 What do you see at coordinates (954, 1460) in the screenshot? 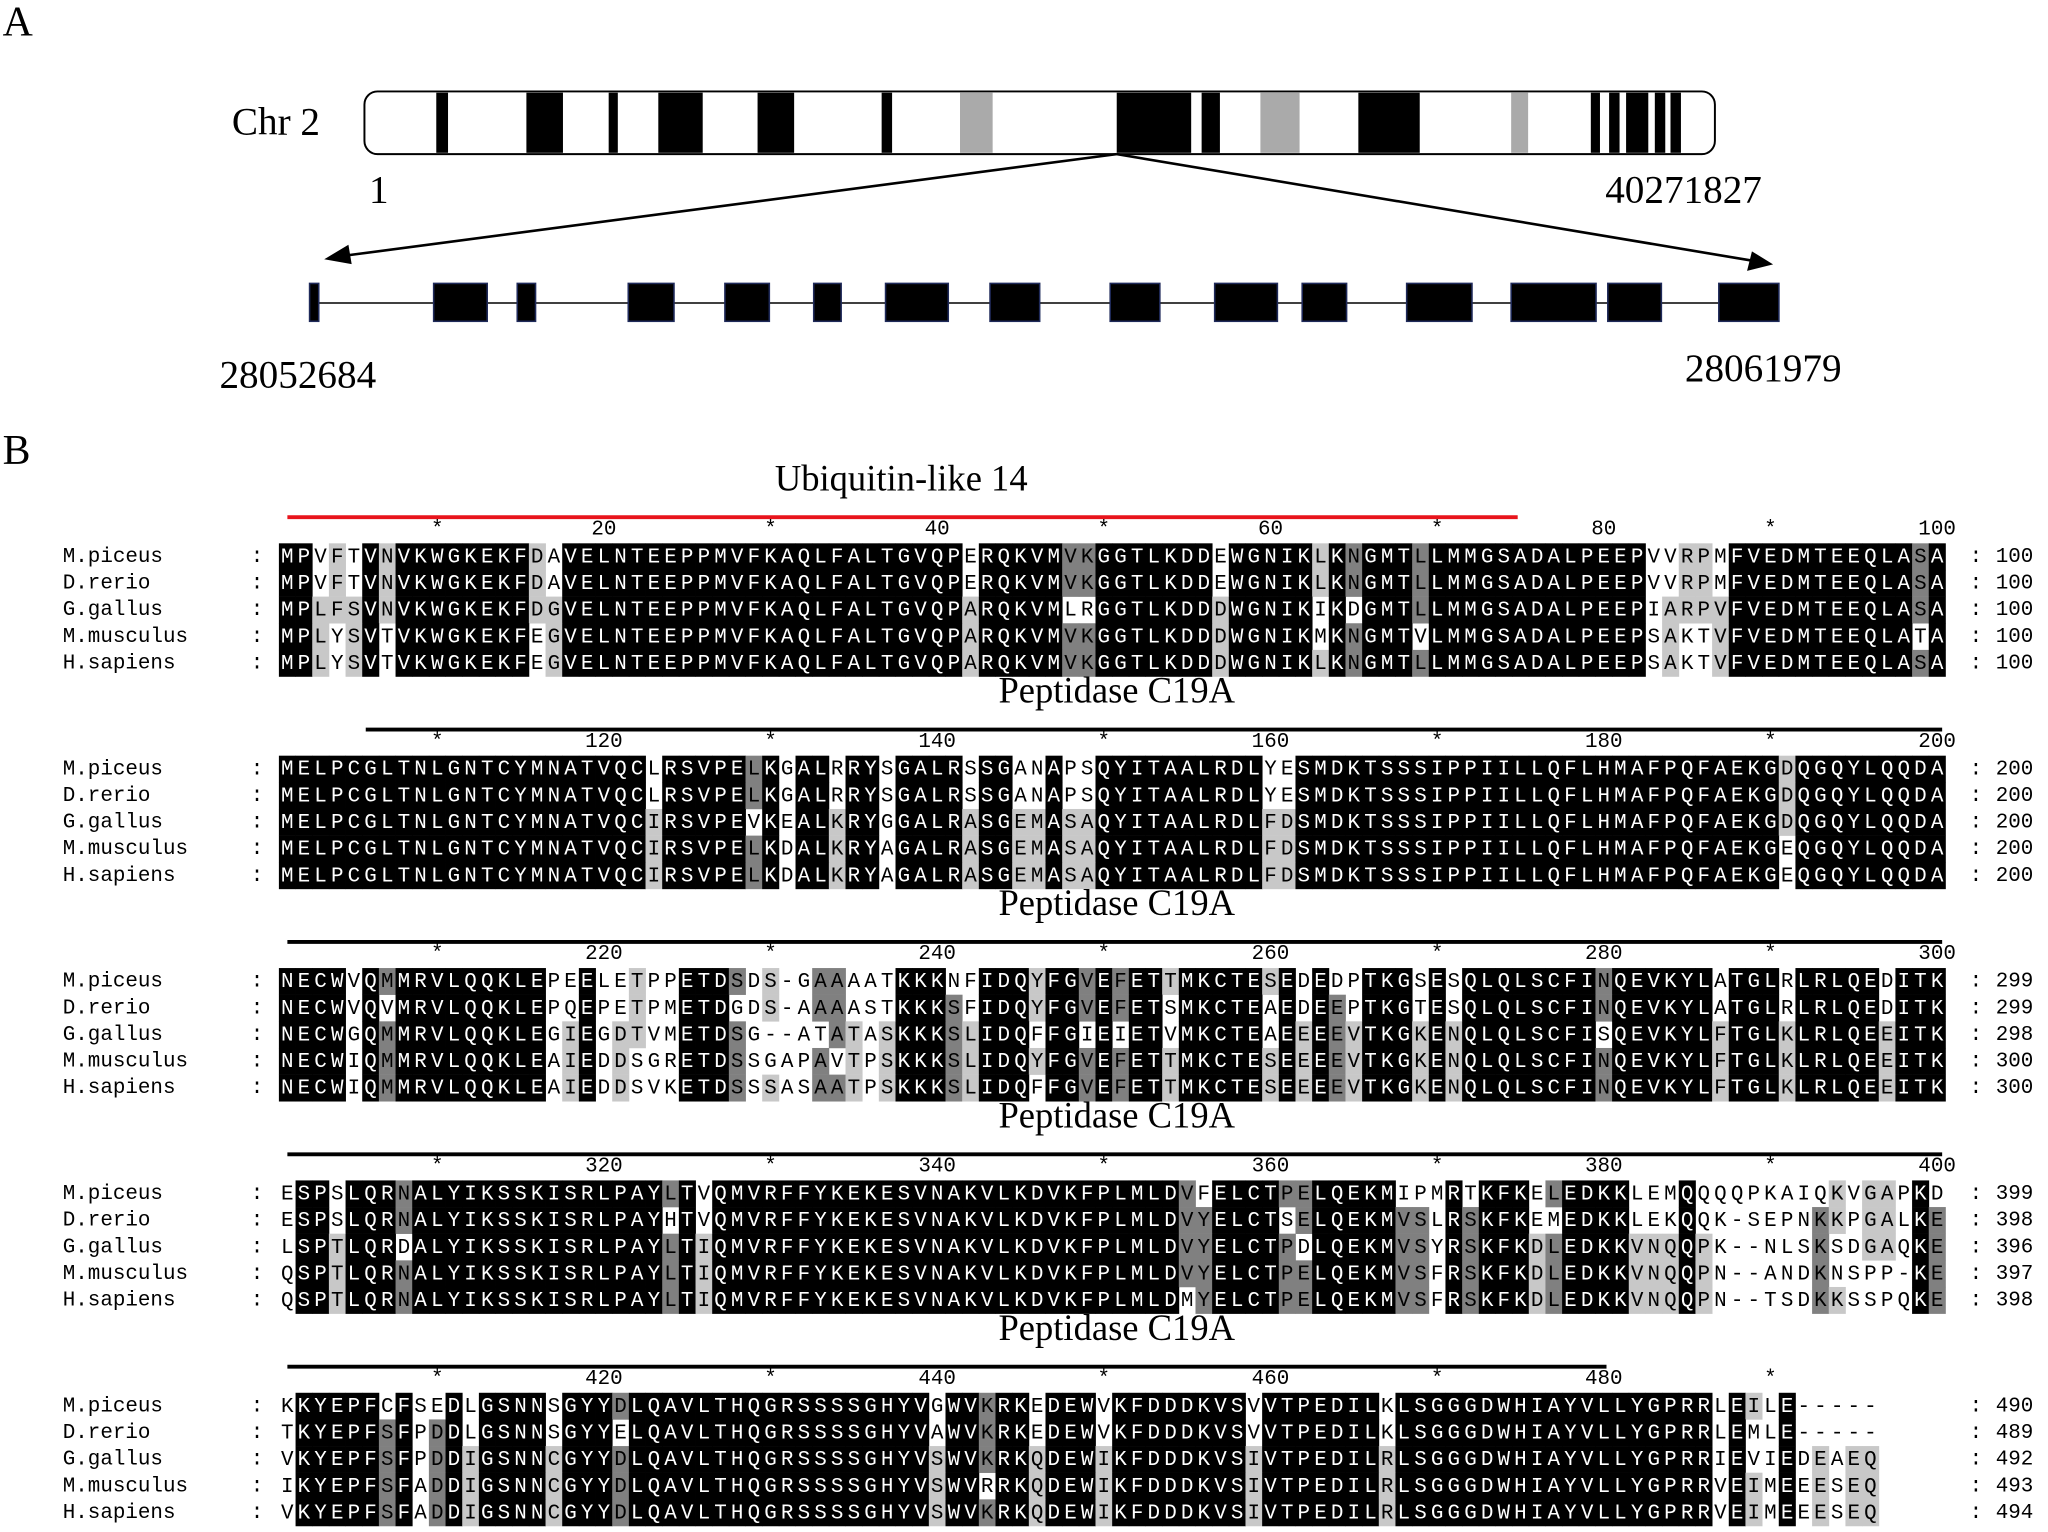
I see `residue: W` at bounding box center [954, 1460].